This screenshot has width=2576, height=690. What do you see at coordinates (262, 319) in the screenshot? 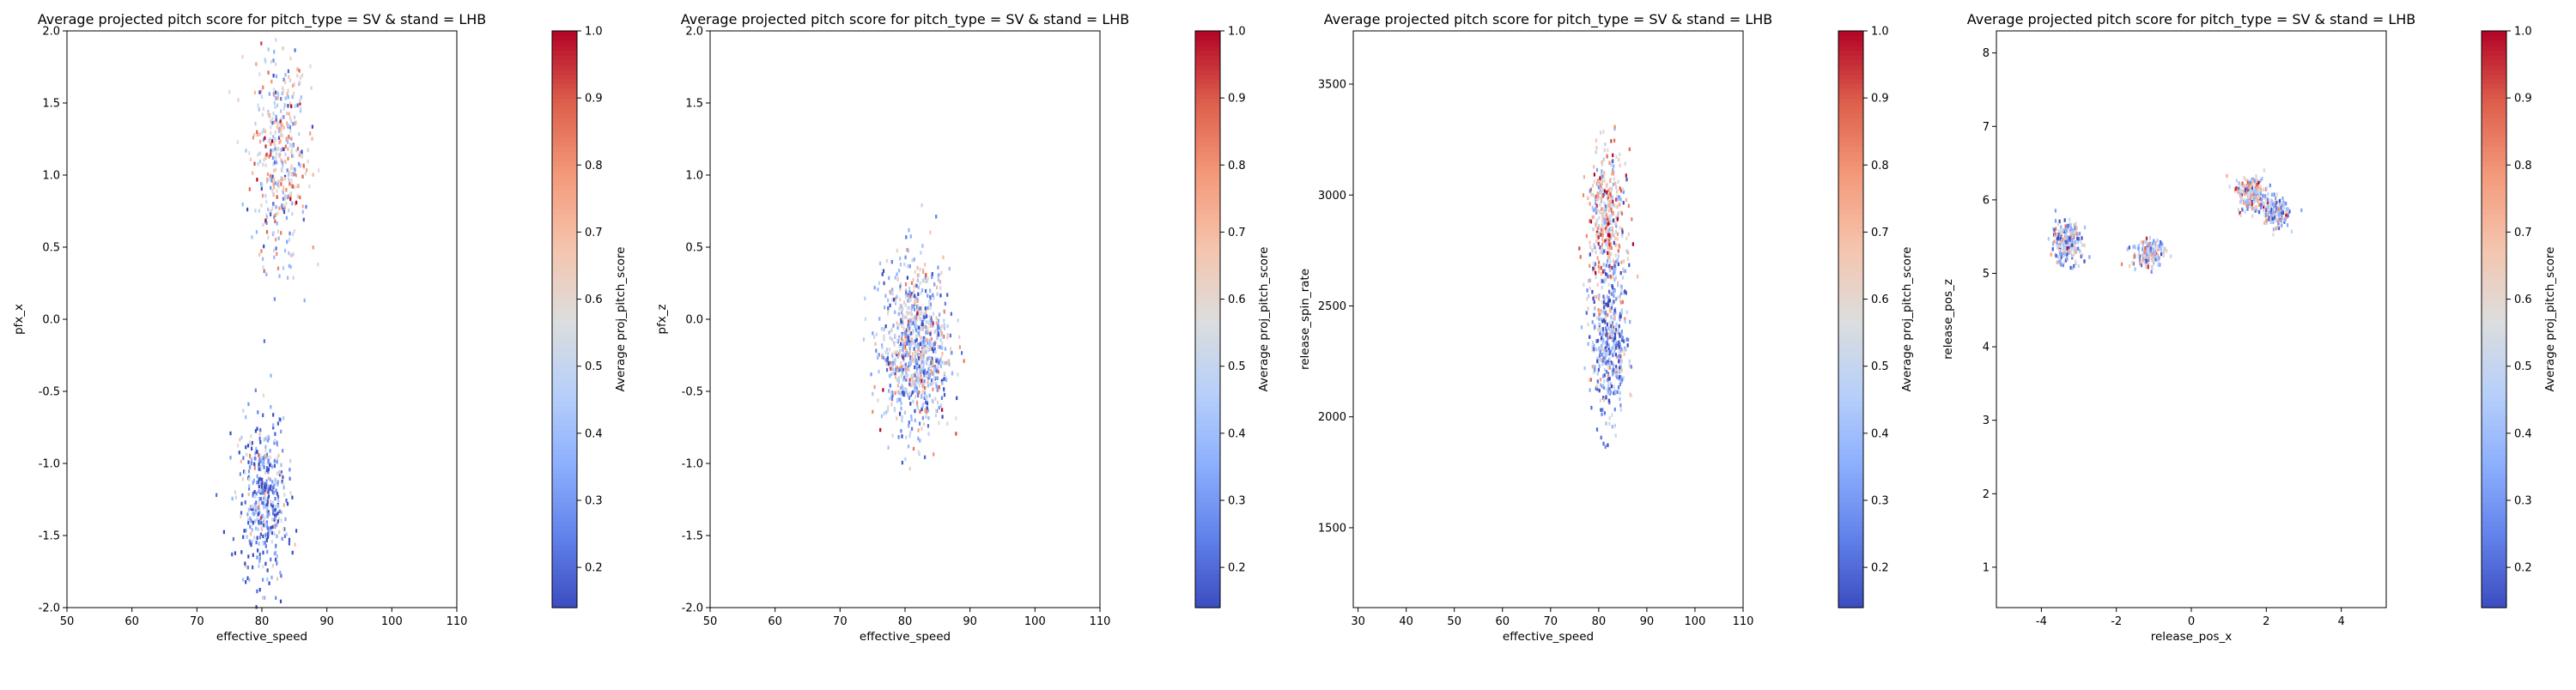
I see `plot-area` at bounding box center [262, 319].